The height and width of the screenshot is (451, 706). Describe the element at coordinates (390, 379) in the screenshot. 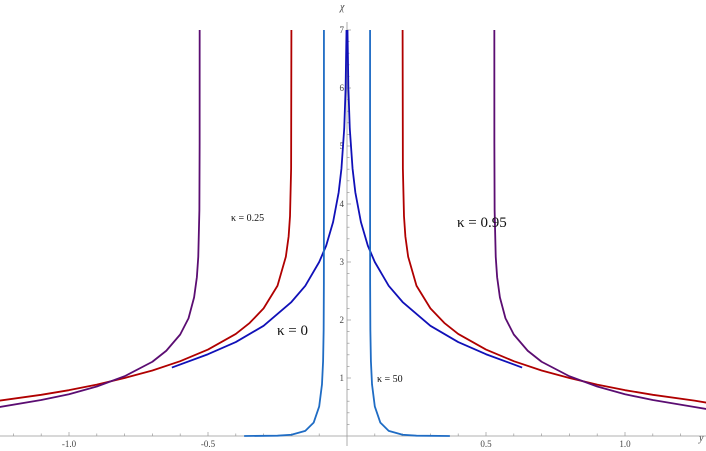

I see `label-kappa-50: κ = 50` at that location.